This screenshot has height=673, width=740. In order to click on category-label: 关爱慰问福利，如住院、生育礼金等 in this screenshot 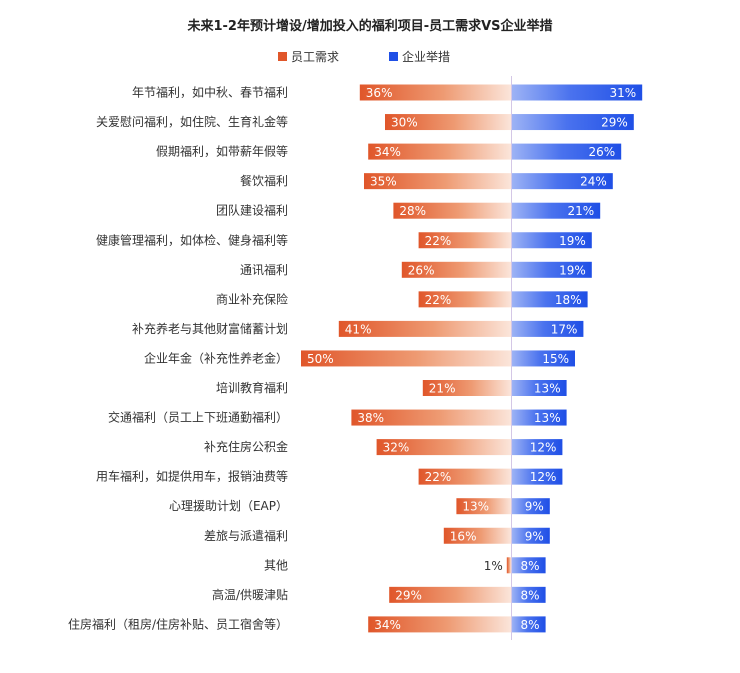, I will do `click(192, 121)`.